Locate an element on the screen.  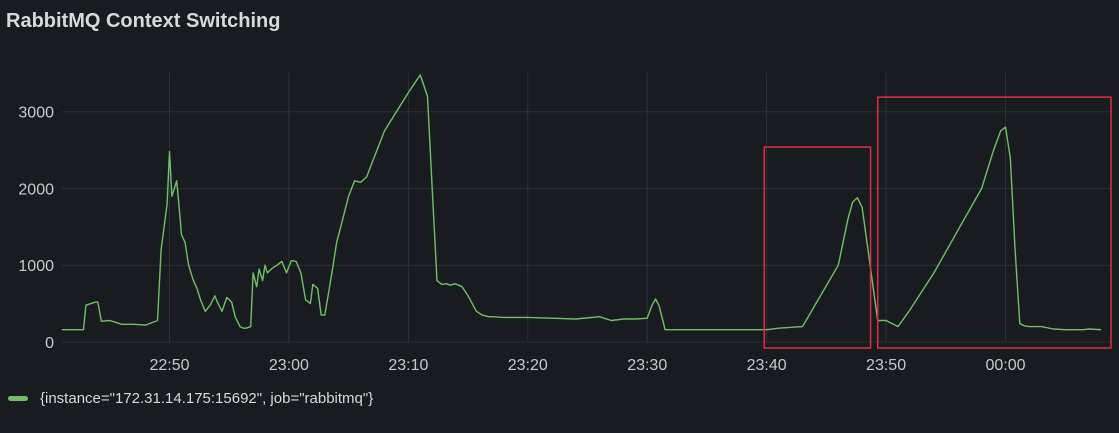
x-tick-label: 23:50 is located at coordinates (886, 365).